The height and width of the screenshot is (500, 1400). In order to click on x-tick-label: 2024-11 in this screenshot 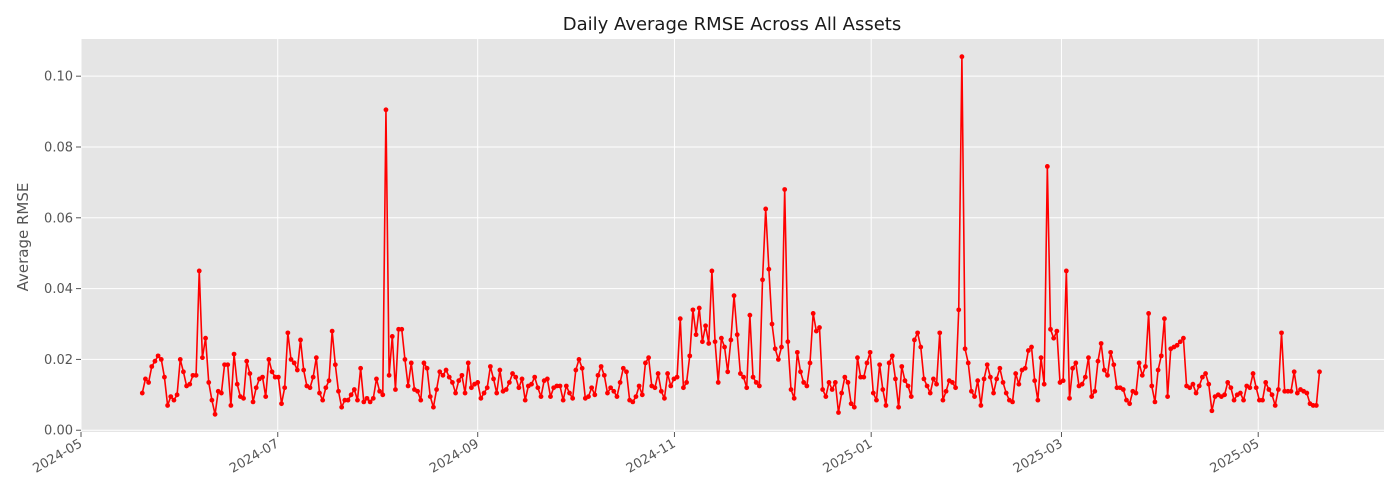, I will do `click(651, 456)`.